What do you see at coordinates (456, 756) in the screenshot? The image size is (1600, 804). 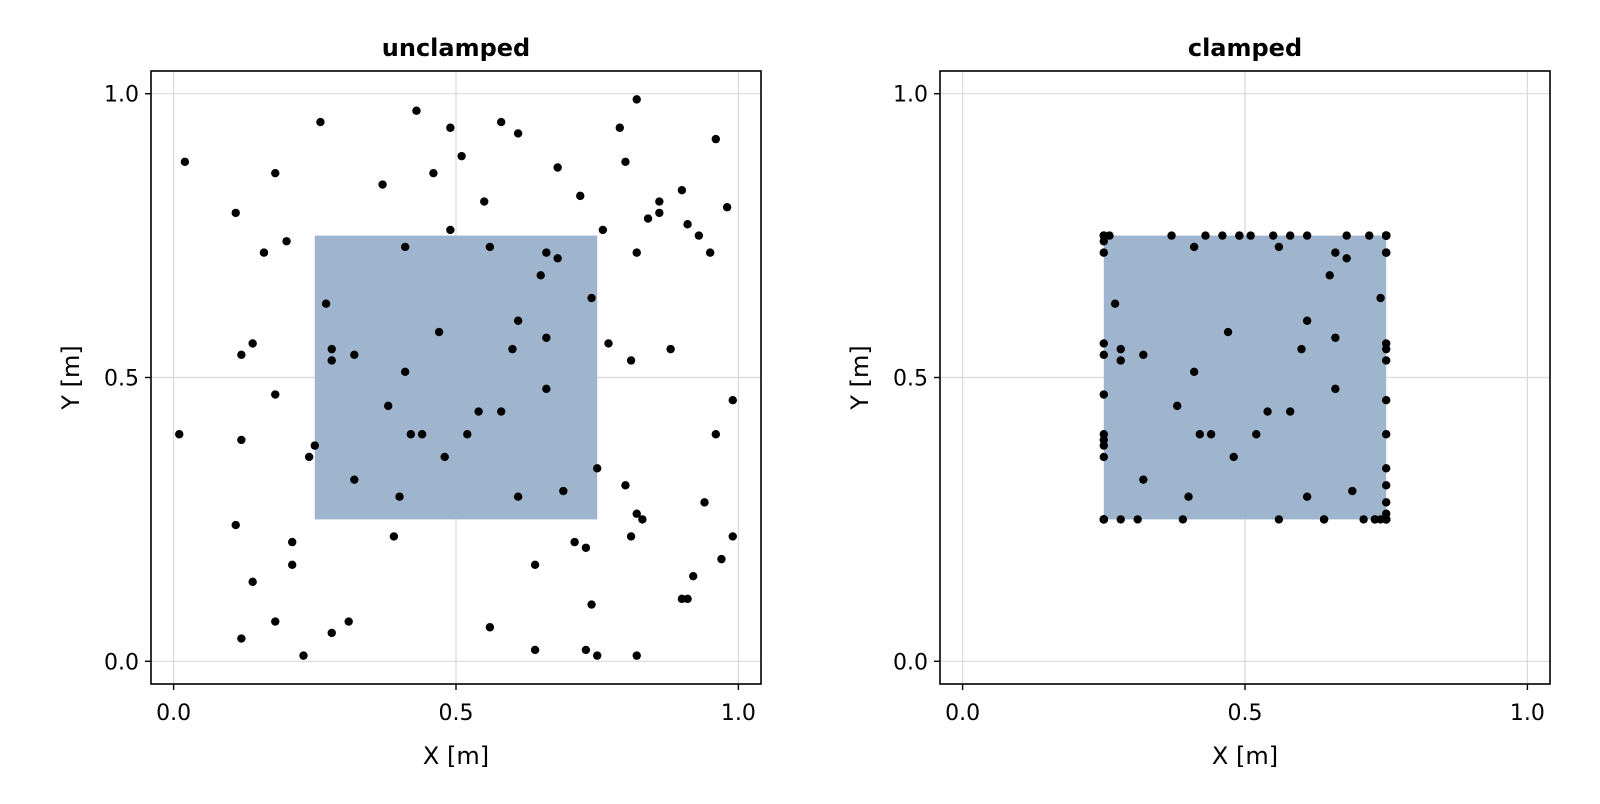 I see `x-axis-label: X [m]` at bounding box center [456, 756].